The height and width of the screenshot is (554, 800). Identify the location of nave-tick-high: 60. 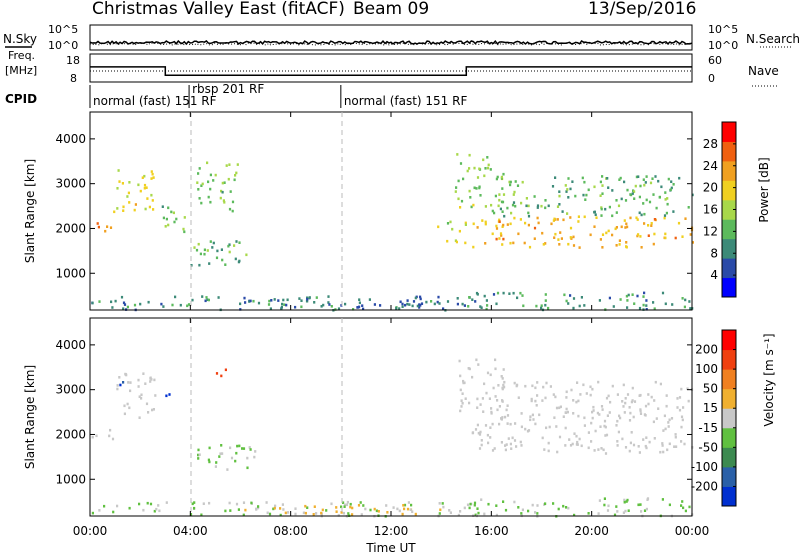
(715, 60).